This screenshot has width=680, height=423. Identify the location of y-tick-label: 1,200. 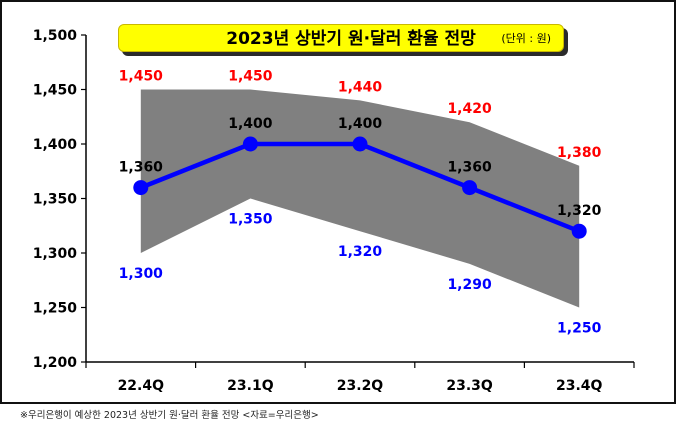
(55, 363).